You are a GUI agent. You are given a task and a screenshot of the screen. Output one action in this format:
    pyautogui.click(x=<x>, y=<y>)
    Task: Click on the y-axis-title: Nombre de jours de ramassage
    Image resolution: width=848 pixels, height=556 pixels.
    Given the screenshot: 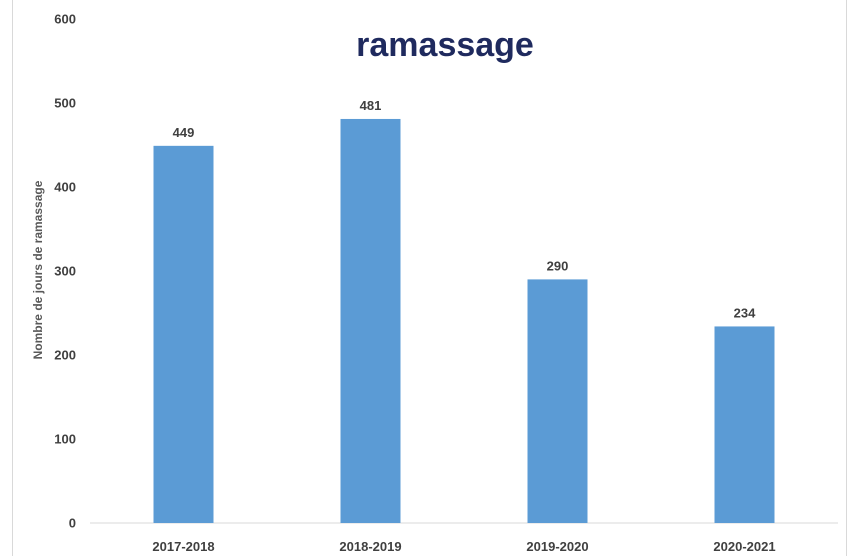 What is the action you would take?
    pyautogui.click(x=38, y=269)
    